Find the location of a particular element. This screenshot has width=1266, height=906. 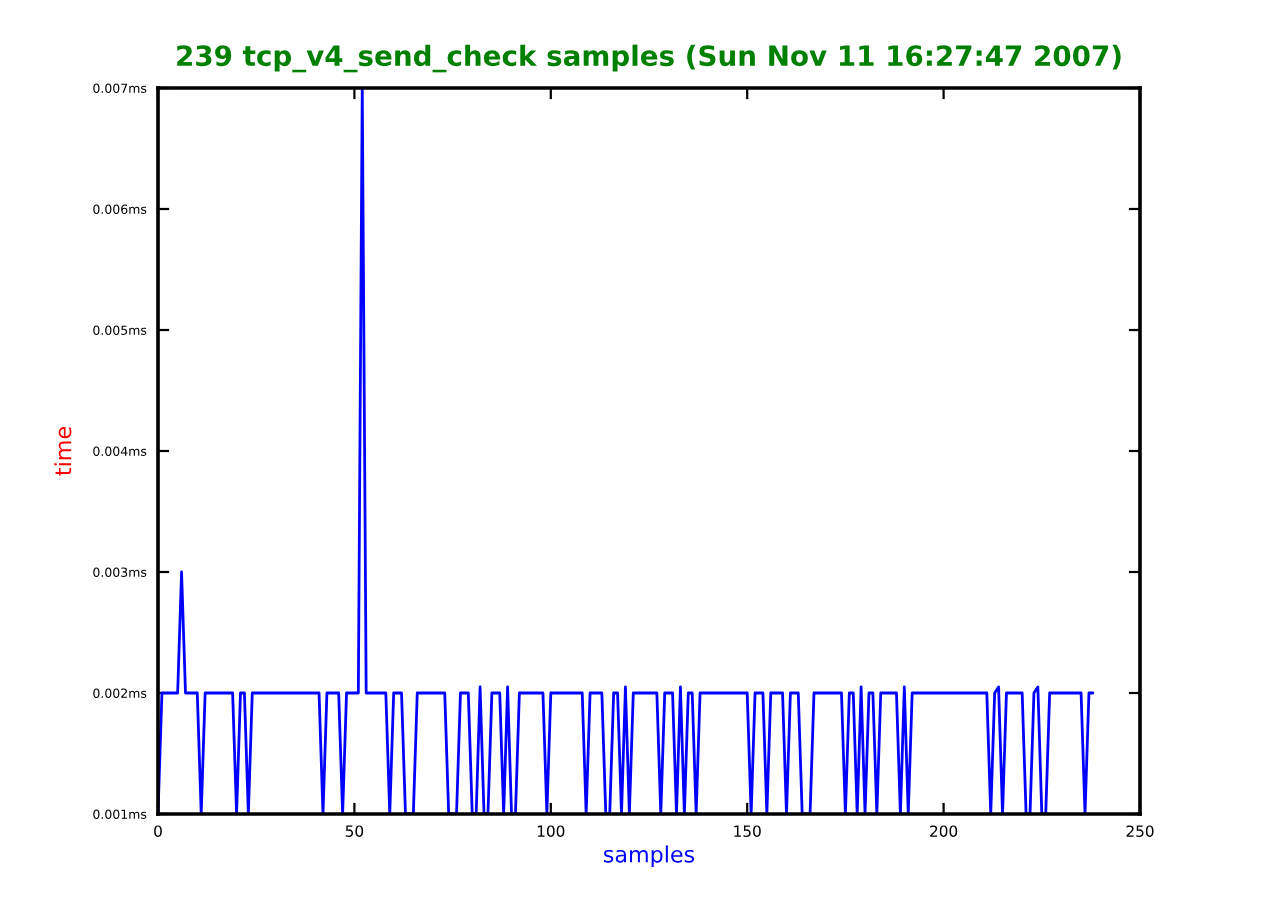

x-axis-title: samples is located at coordinates (649, 856).